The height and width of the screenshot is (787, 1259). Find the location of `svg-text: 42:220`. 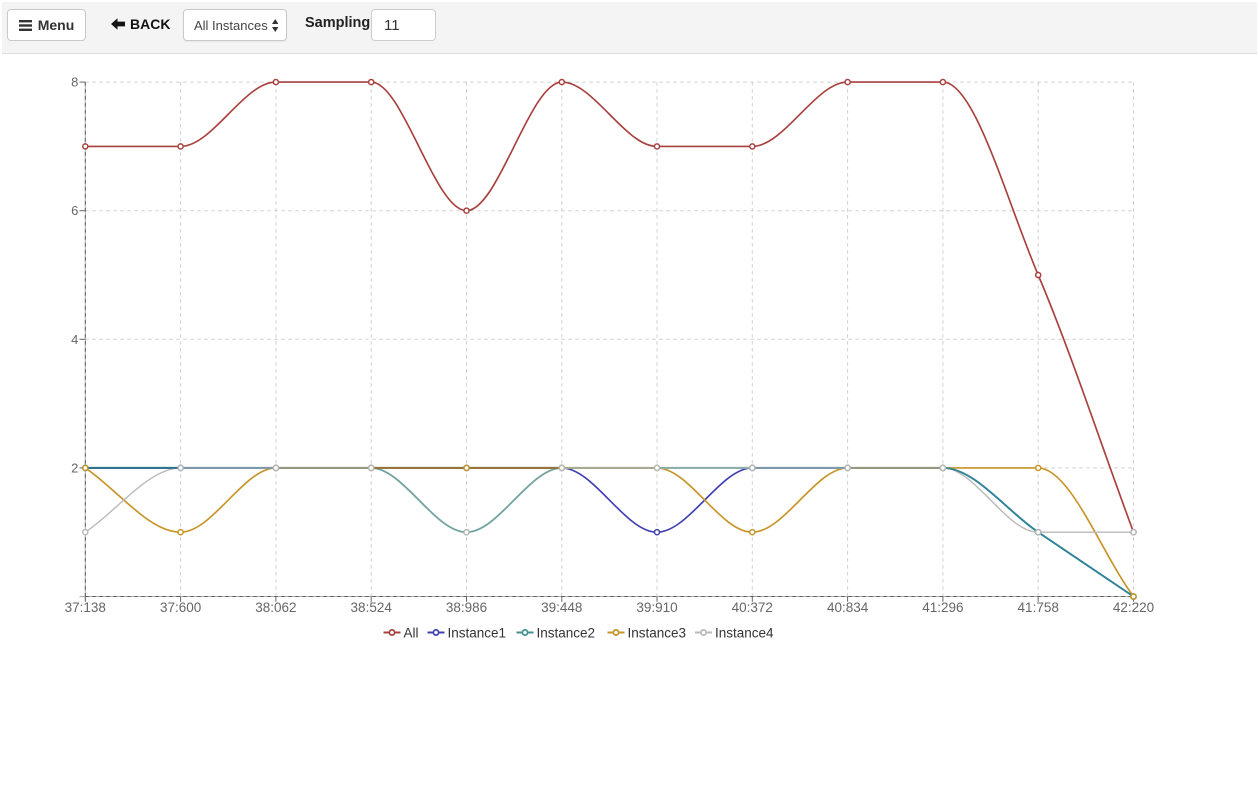

svg-text: 42:220 is located at coordinates (1133, 607).